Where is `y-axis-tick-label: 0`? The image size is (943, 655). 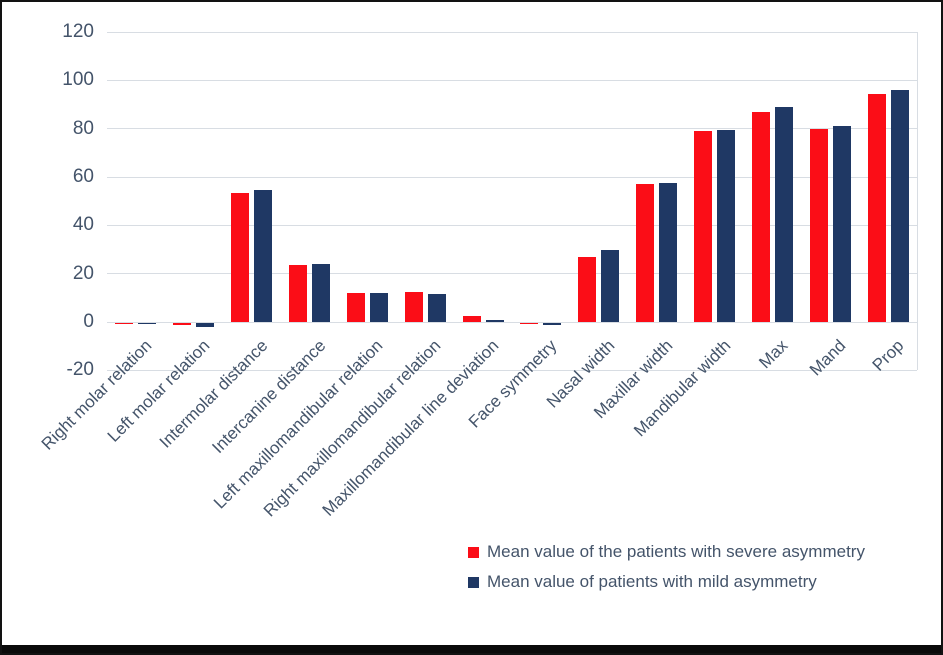 y-axis-tick-label: 0 is located at coordinates (88, 321).